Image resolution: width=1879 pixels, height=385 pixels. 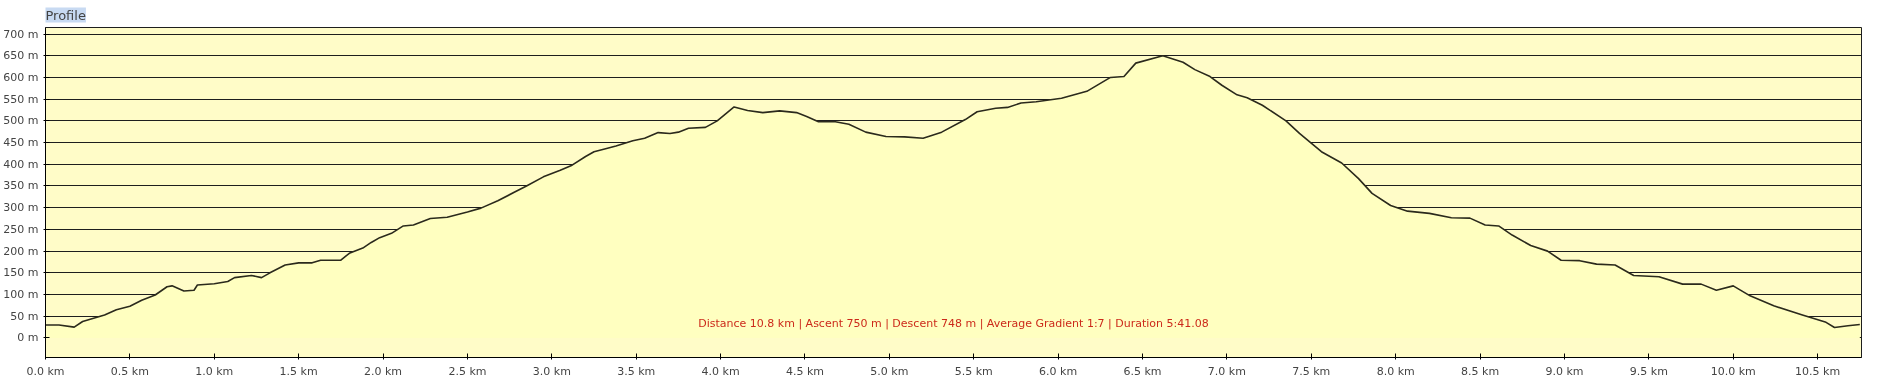 I want to click on y-tick-label: 400 m, so click(x=21, y=164).